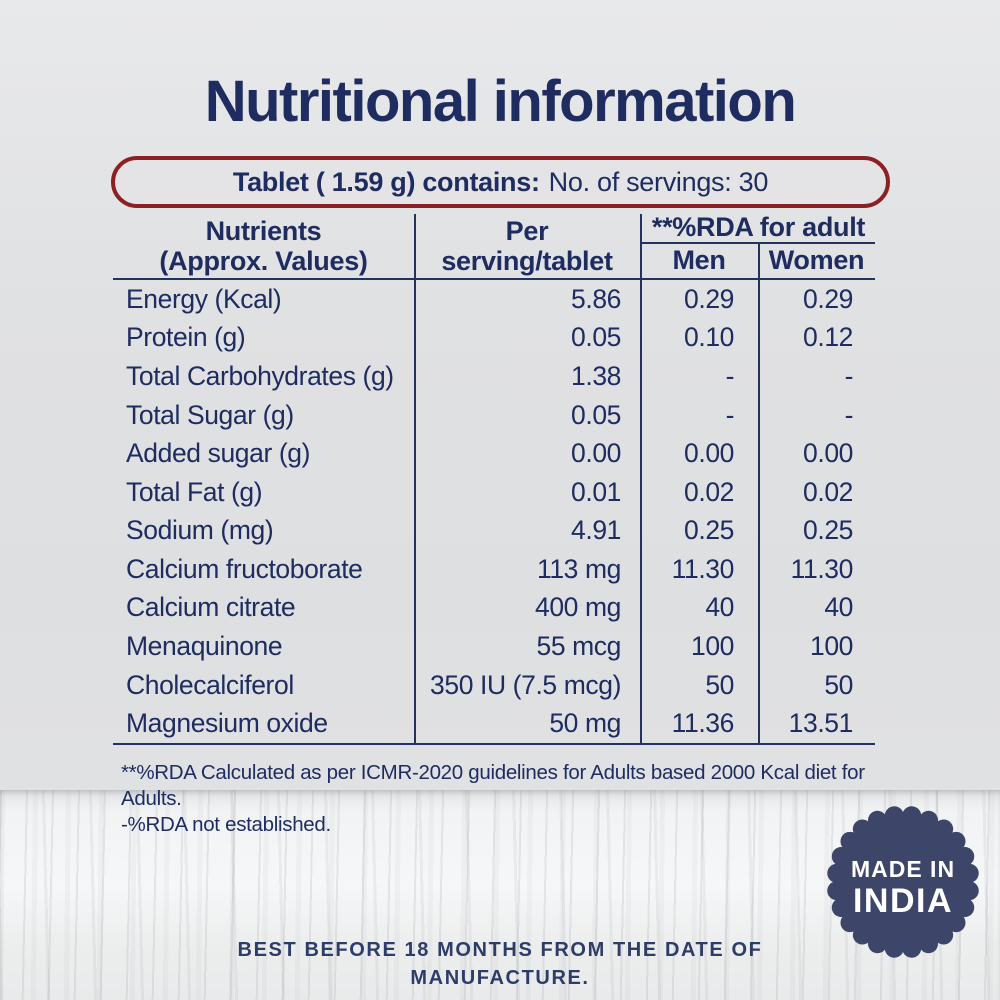 Image resolution: width=1000 pixels, height=1000 pixels. I want to click on nutrient-name-cell: Magnesium oxide, so click(227, 723).